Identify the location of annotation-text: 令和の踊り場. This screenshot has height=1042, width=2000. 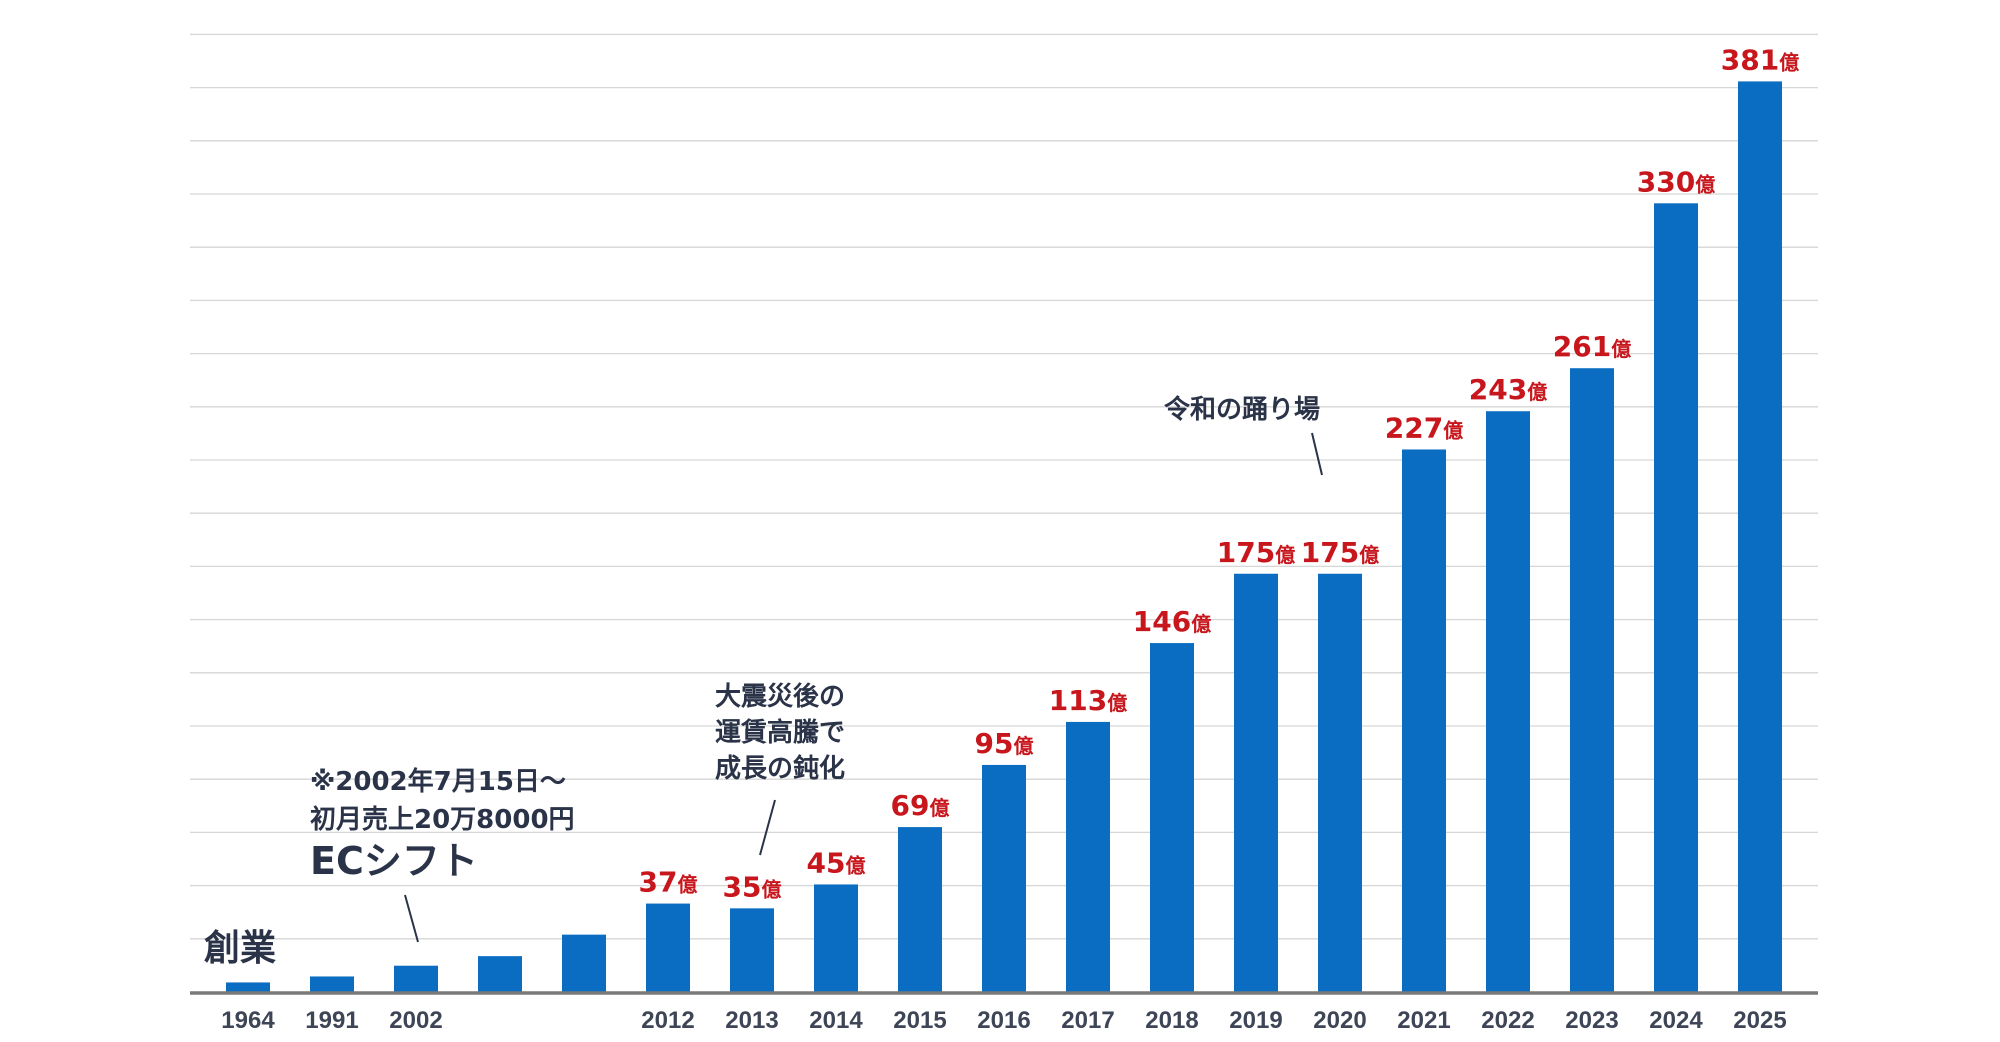
(1242, 409).